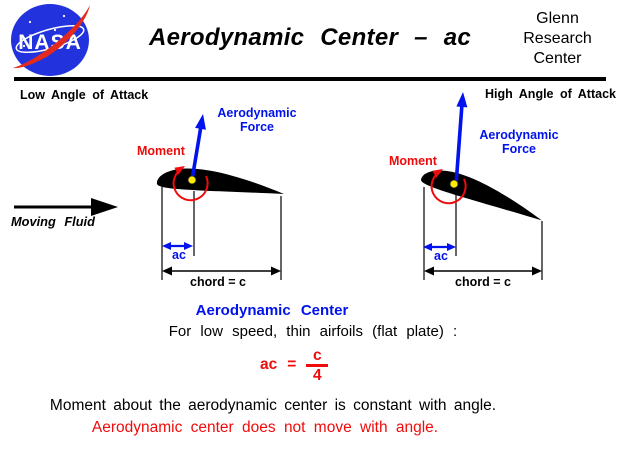 The image size is (620, 465). Describe the element at coordinates (179, 255) in the screenshot. I see `ac-label-left: ac` at that location.